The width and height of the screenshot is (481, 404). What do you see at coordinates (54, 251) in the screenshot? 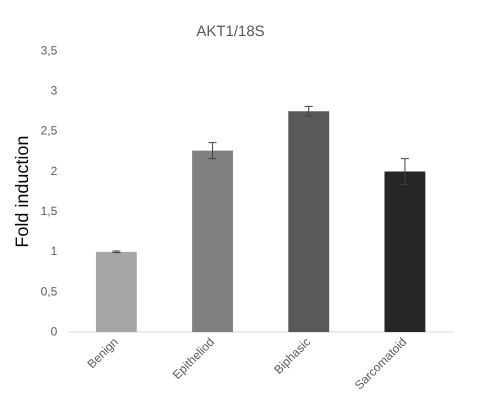
I see `y-tick-label: 1` at bounding box center [54, 251].